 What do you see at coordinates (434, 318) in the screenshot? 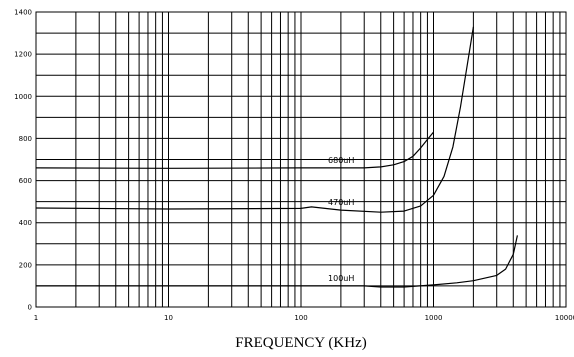
I see `x-tick-label: 1000` at bounding box center [434, 318].